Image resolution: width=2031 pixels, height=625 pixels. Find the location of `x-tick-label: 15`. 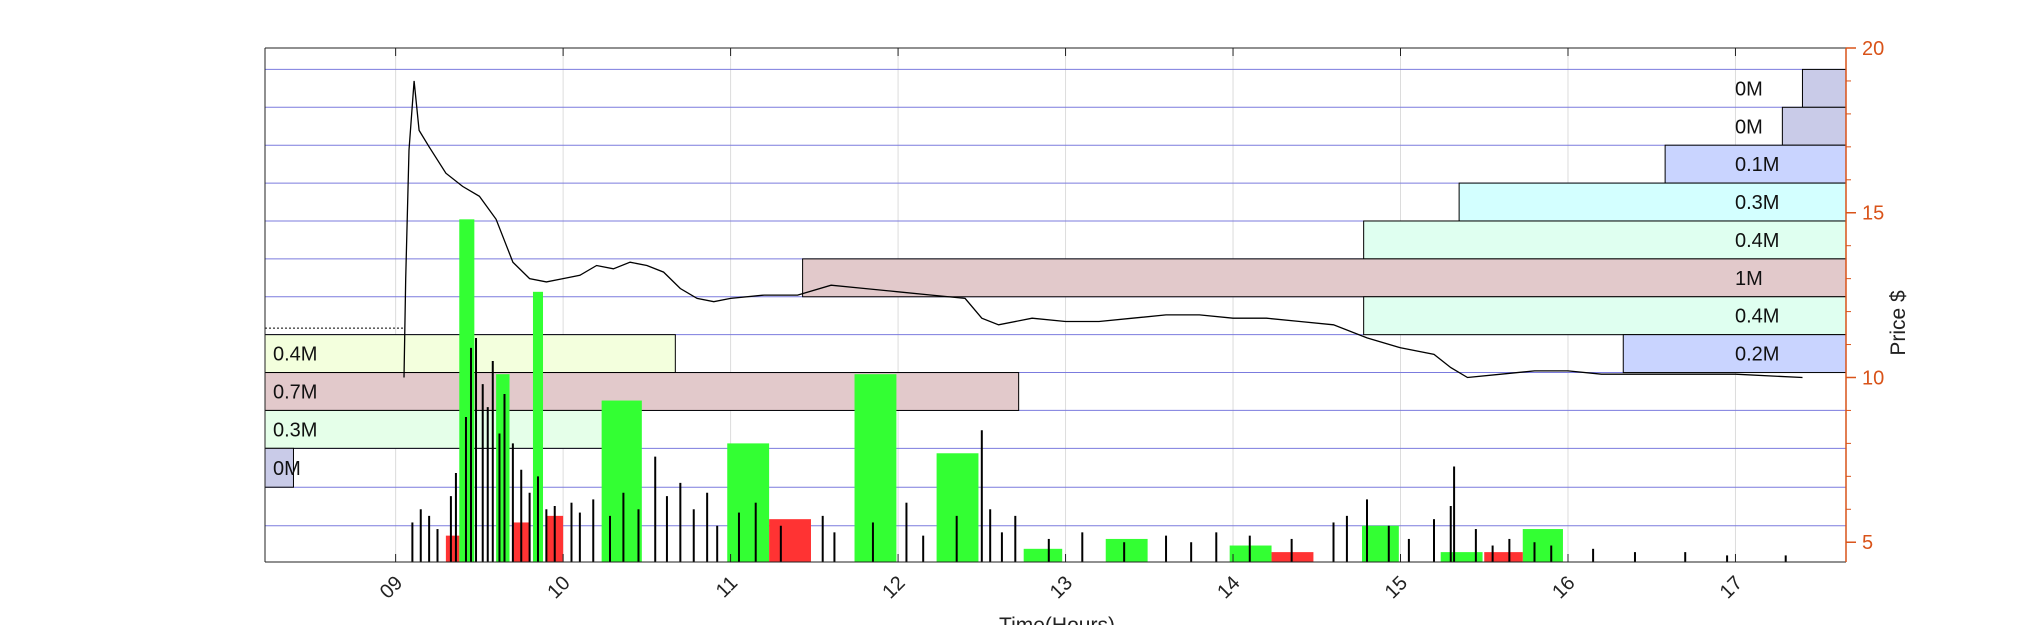

x-tick-label: 15 is located at coordinates (1396, 587).